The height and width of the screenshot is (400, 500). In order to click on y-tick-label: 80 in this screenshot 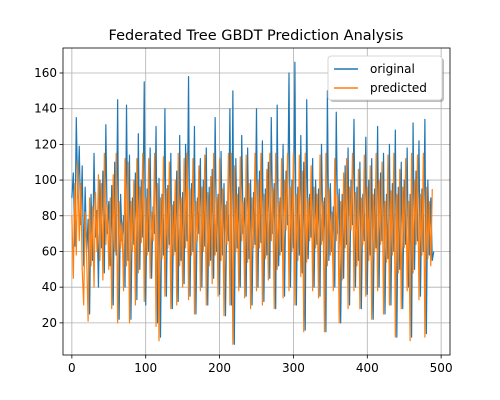, I will do `click(49, 216)`.